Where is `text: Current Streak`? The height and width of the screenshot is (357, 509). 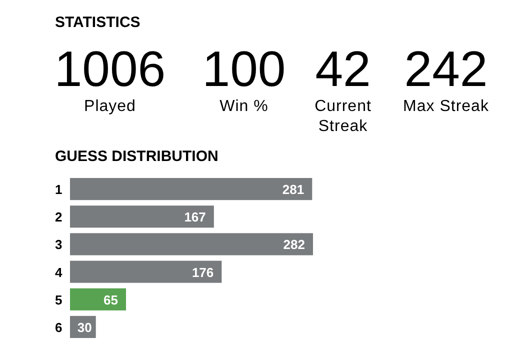
text: Current Streak is located at coordinates (343, 116).